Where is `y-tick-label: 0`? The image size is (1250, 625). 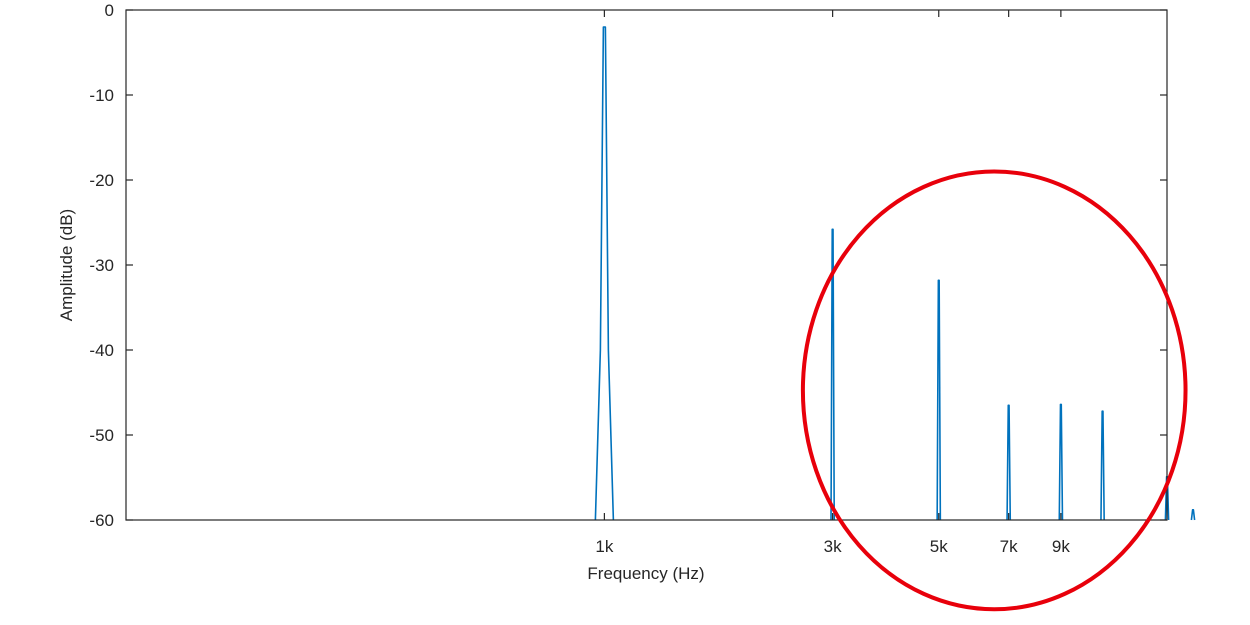 y-tick-label: 0 is located at coordinates (109, 10).